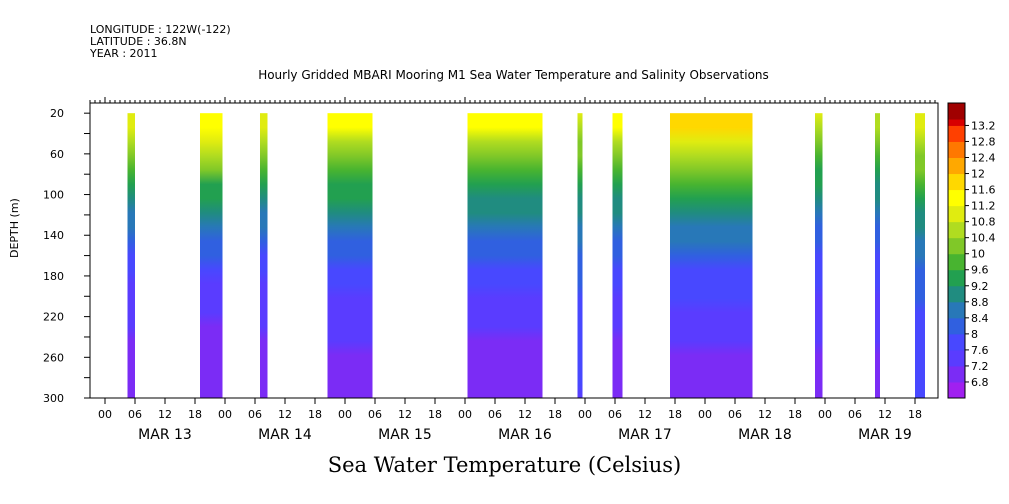 This screenshot has width=1009, height=504. I want to click on colorbar-label: 8.8, so click(980, 302).